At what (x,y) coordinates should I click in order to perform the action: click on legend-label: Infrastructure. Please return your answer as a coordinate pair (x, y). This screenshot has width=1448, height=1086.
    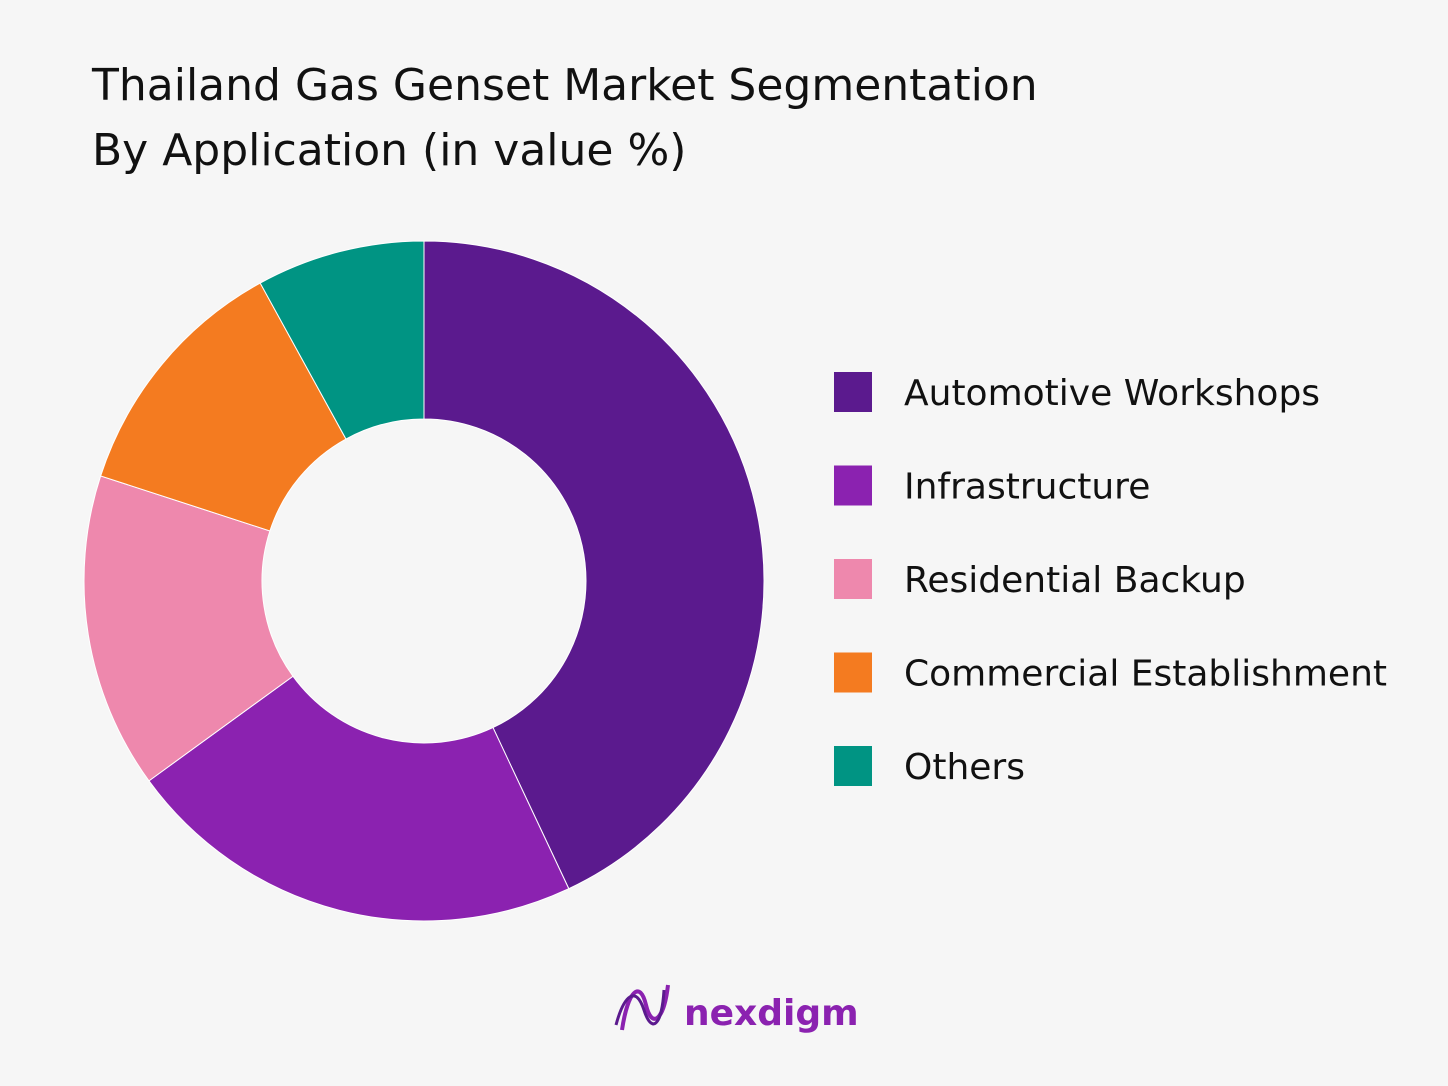
    Looking at the image, I should click on (1027, 487).